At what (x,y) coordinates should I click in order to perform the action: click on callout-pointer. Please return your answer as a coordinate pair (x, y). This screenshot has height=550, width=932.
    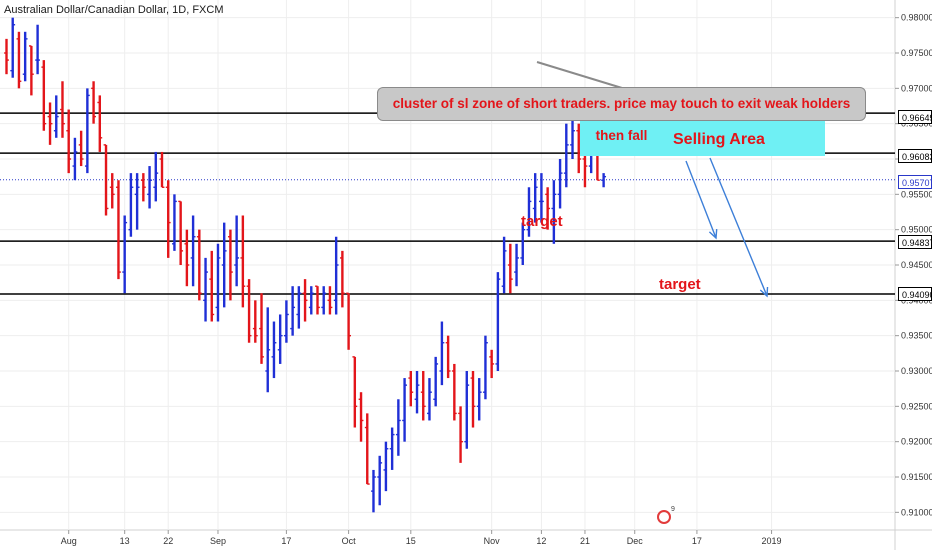
    Looking at the image, I should click on (579, 75).